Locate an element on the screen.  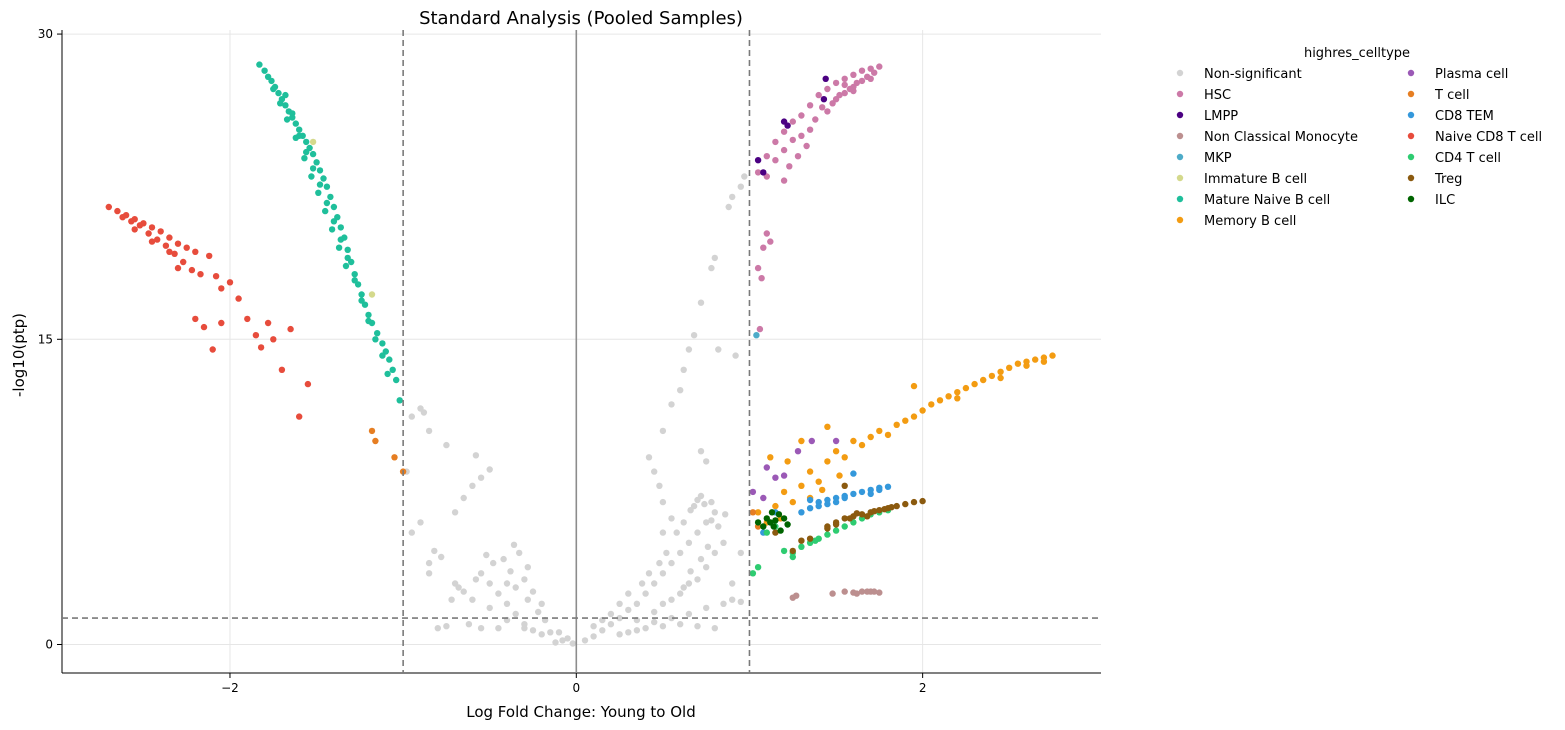
series-mkp is located at coordinates (756, 335).